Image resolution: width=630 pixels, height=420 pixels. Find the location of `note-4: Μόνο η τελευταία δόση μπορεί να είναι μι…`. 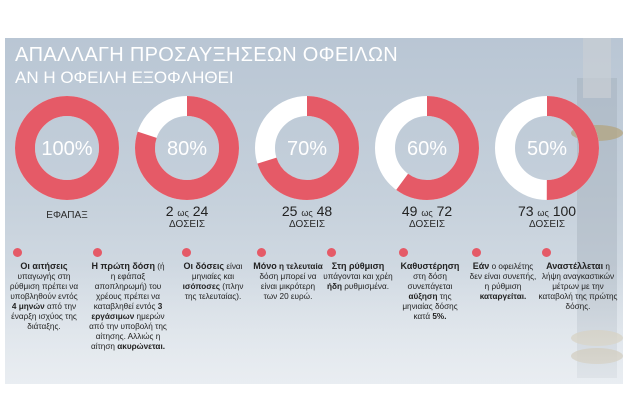

note-4: Μόνο η τελευταία δόση μπορεί να είναι μι… is located at coordinates (288, 275).